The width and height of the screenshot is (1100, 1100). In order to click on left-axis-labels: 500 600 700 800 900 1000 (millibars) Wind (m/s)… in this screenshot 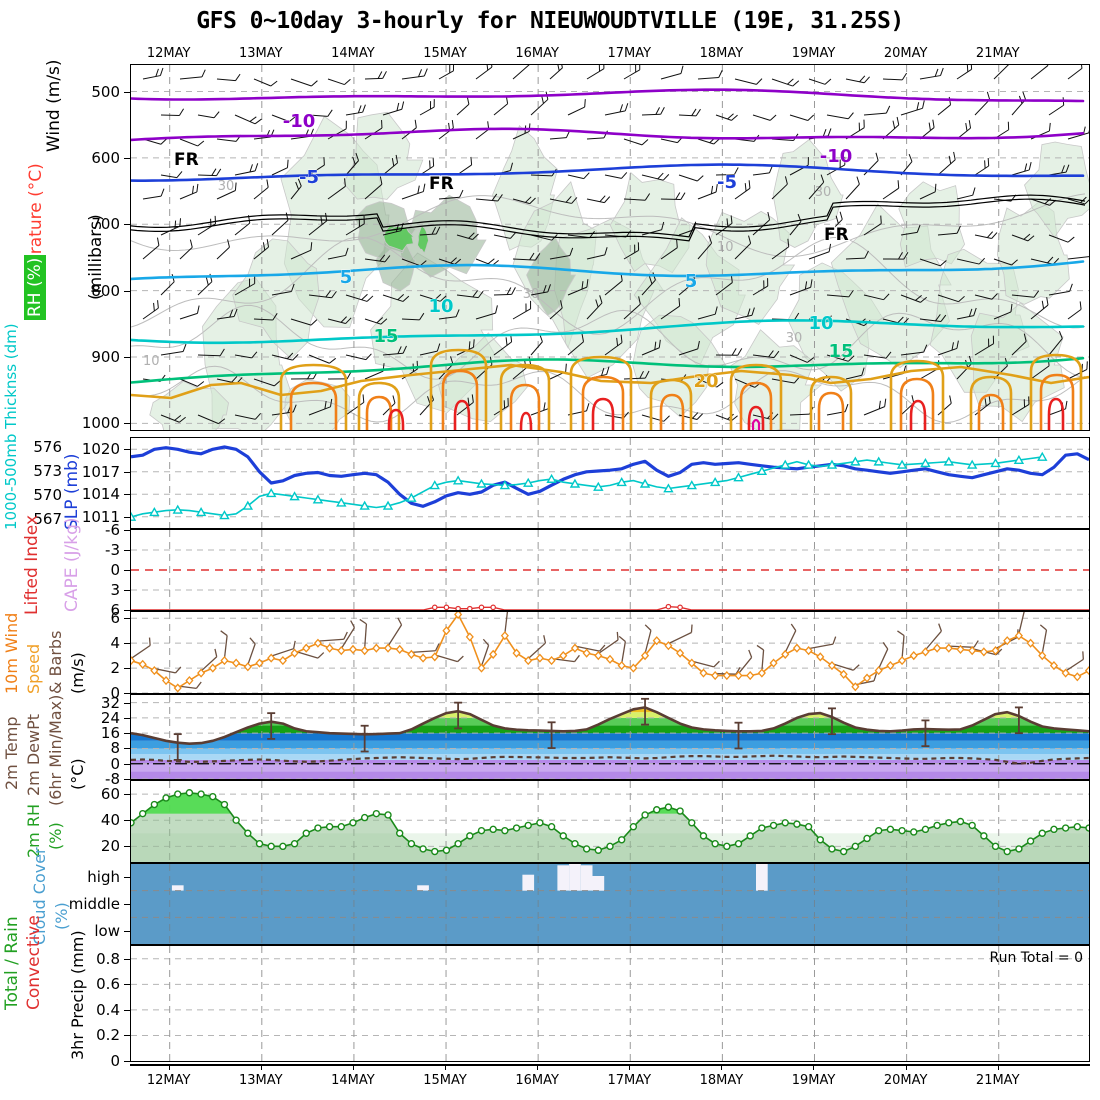, I will do `click(65, 550)`.